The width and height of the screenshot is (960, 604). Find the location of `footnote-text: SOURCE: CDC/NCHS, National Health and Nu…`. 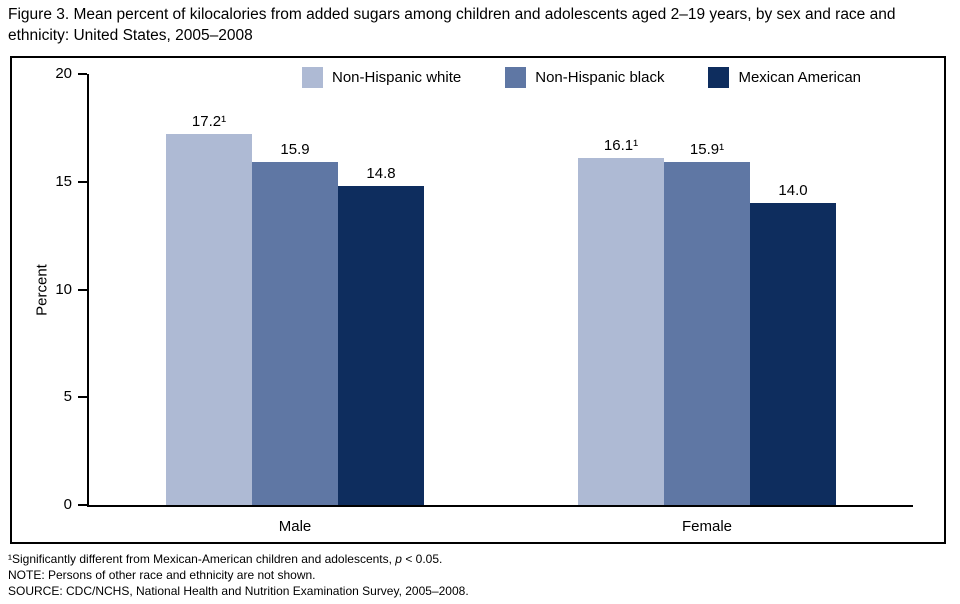

footnote-text: SOURCE: CDC/NCHS, National Health and Nu… is located at coordinates (238, 591).